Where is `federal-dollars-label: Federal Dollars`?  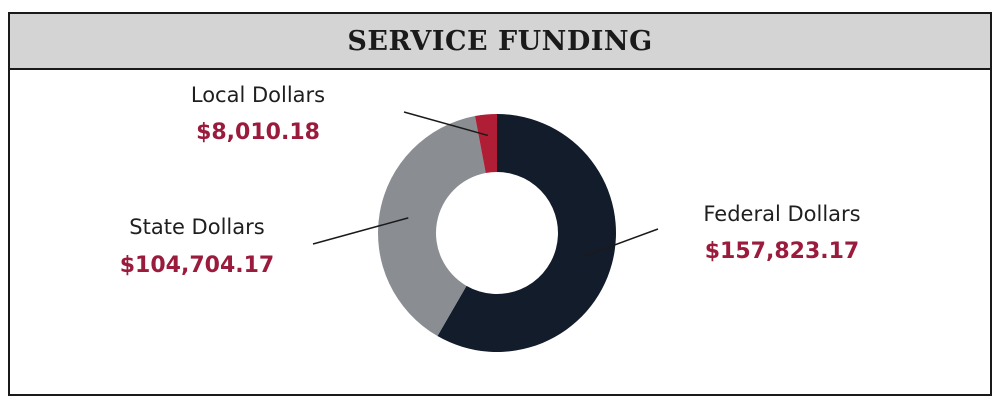
federal-dollars-label: Federal Dollars is located at coordinates (781, 214).